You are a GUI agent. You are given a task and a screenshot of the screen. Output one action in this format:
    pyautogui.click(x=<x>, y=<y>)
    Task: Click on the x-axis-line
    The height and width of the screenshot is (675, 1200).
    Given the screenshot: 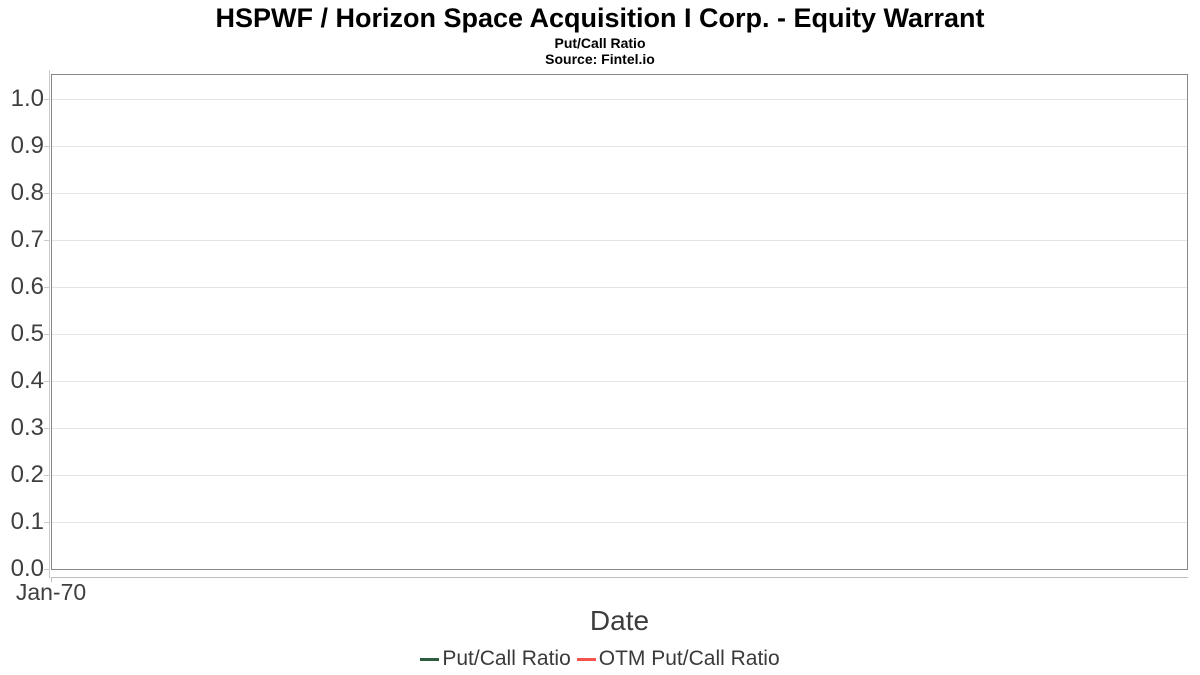 What is the action you would take?
    pyautogui.click(x=619, y=577)
    